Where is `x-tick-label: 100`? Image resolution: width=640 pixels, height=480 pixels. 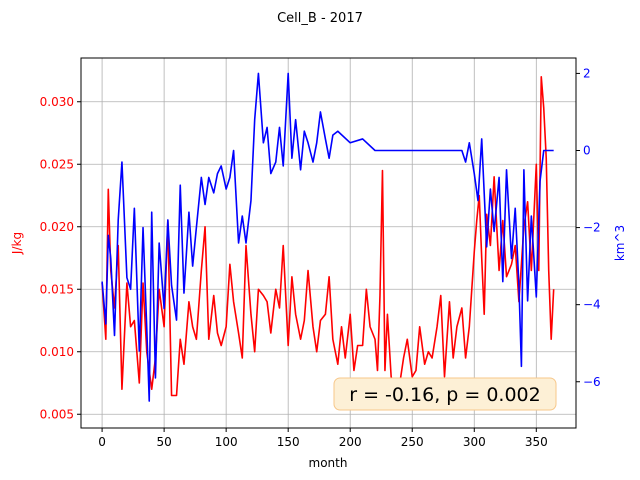 x-tick-label: 100 is located at coordinates (226, 442).